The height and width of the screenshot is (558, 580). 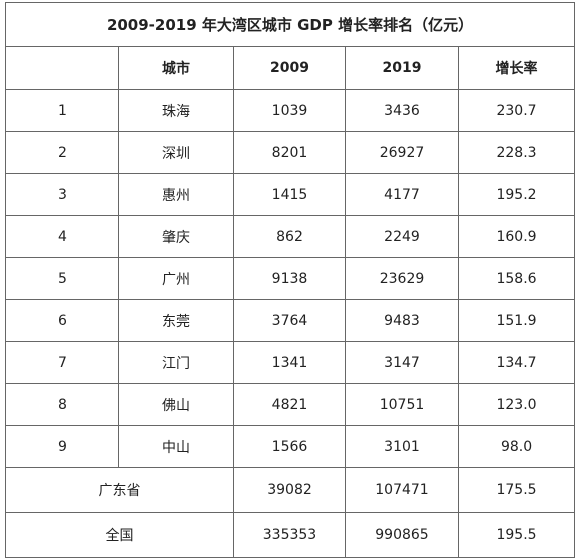 I want to click on value-cell: 134.7, so click(x=516, y=362).